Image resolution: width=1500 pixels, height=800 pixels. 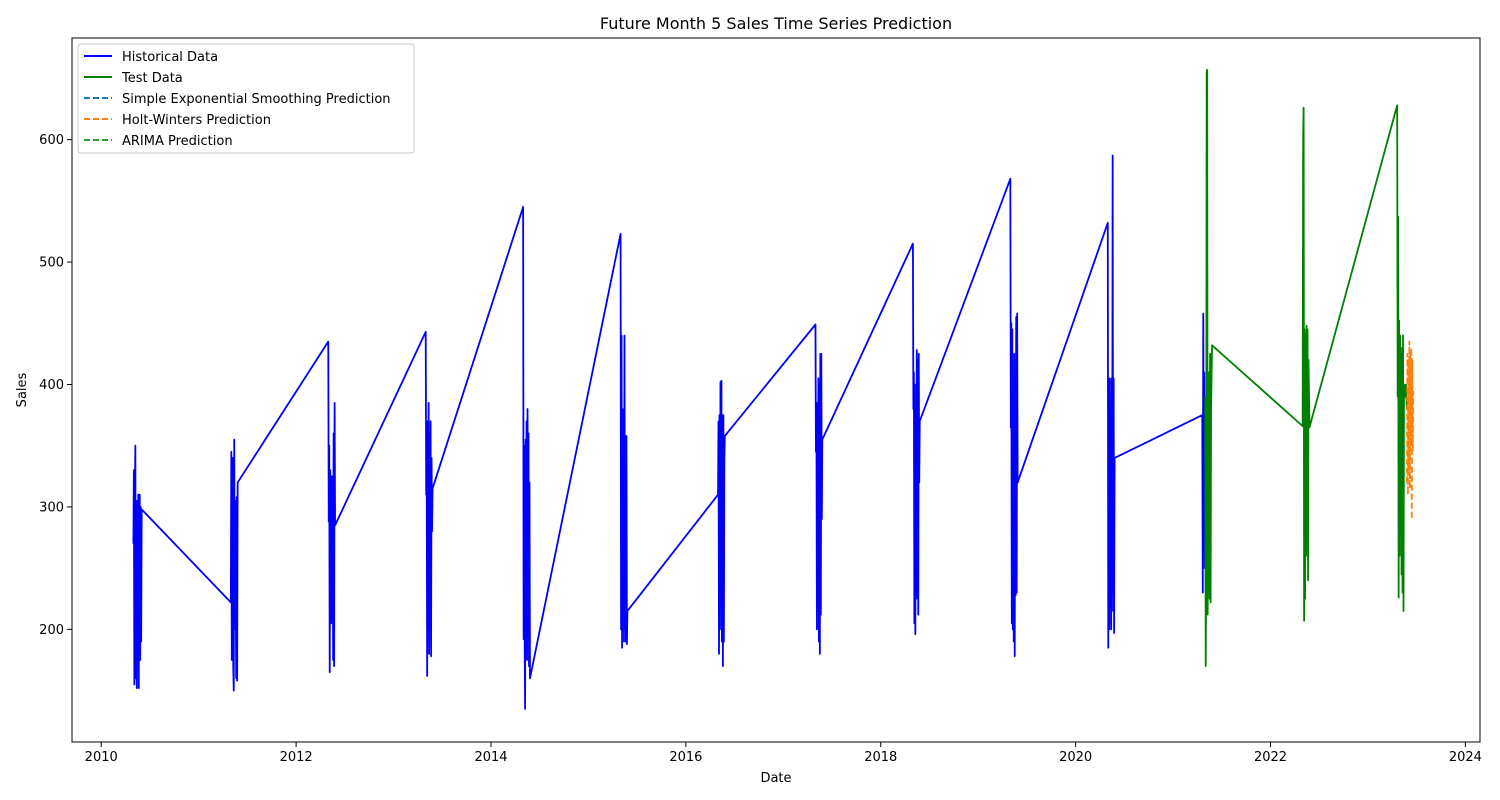 I want to click on legend-label-ses: Simple Exponential Smoothing Prediction, so click(x=256, y=99).